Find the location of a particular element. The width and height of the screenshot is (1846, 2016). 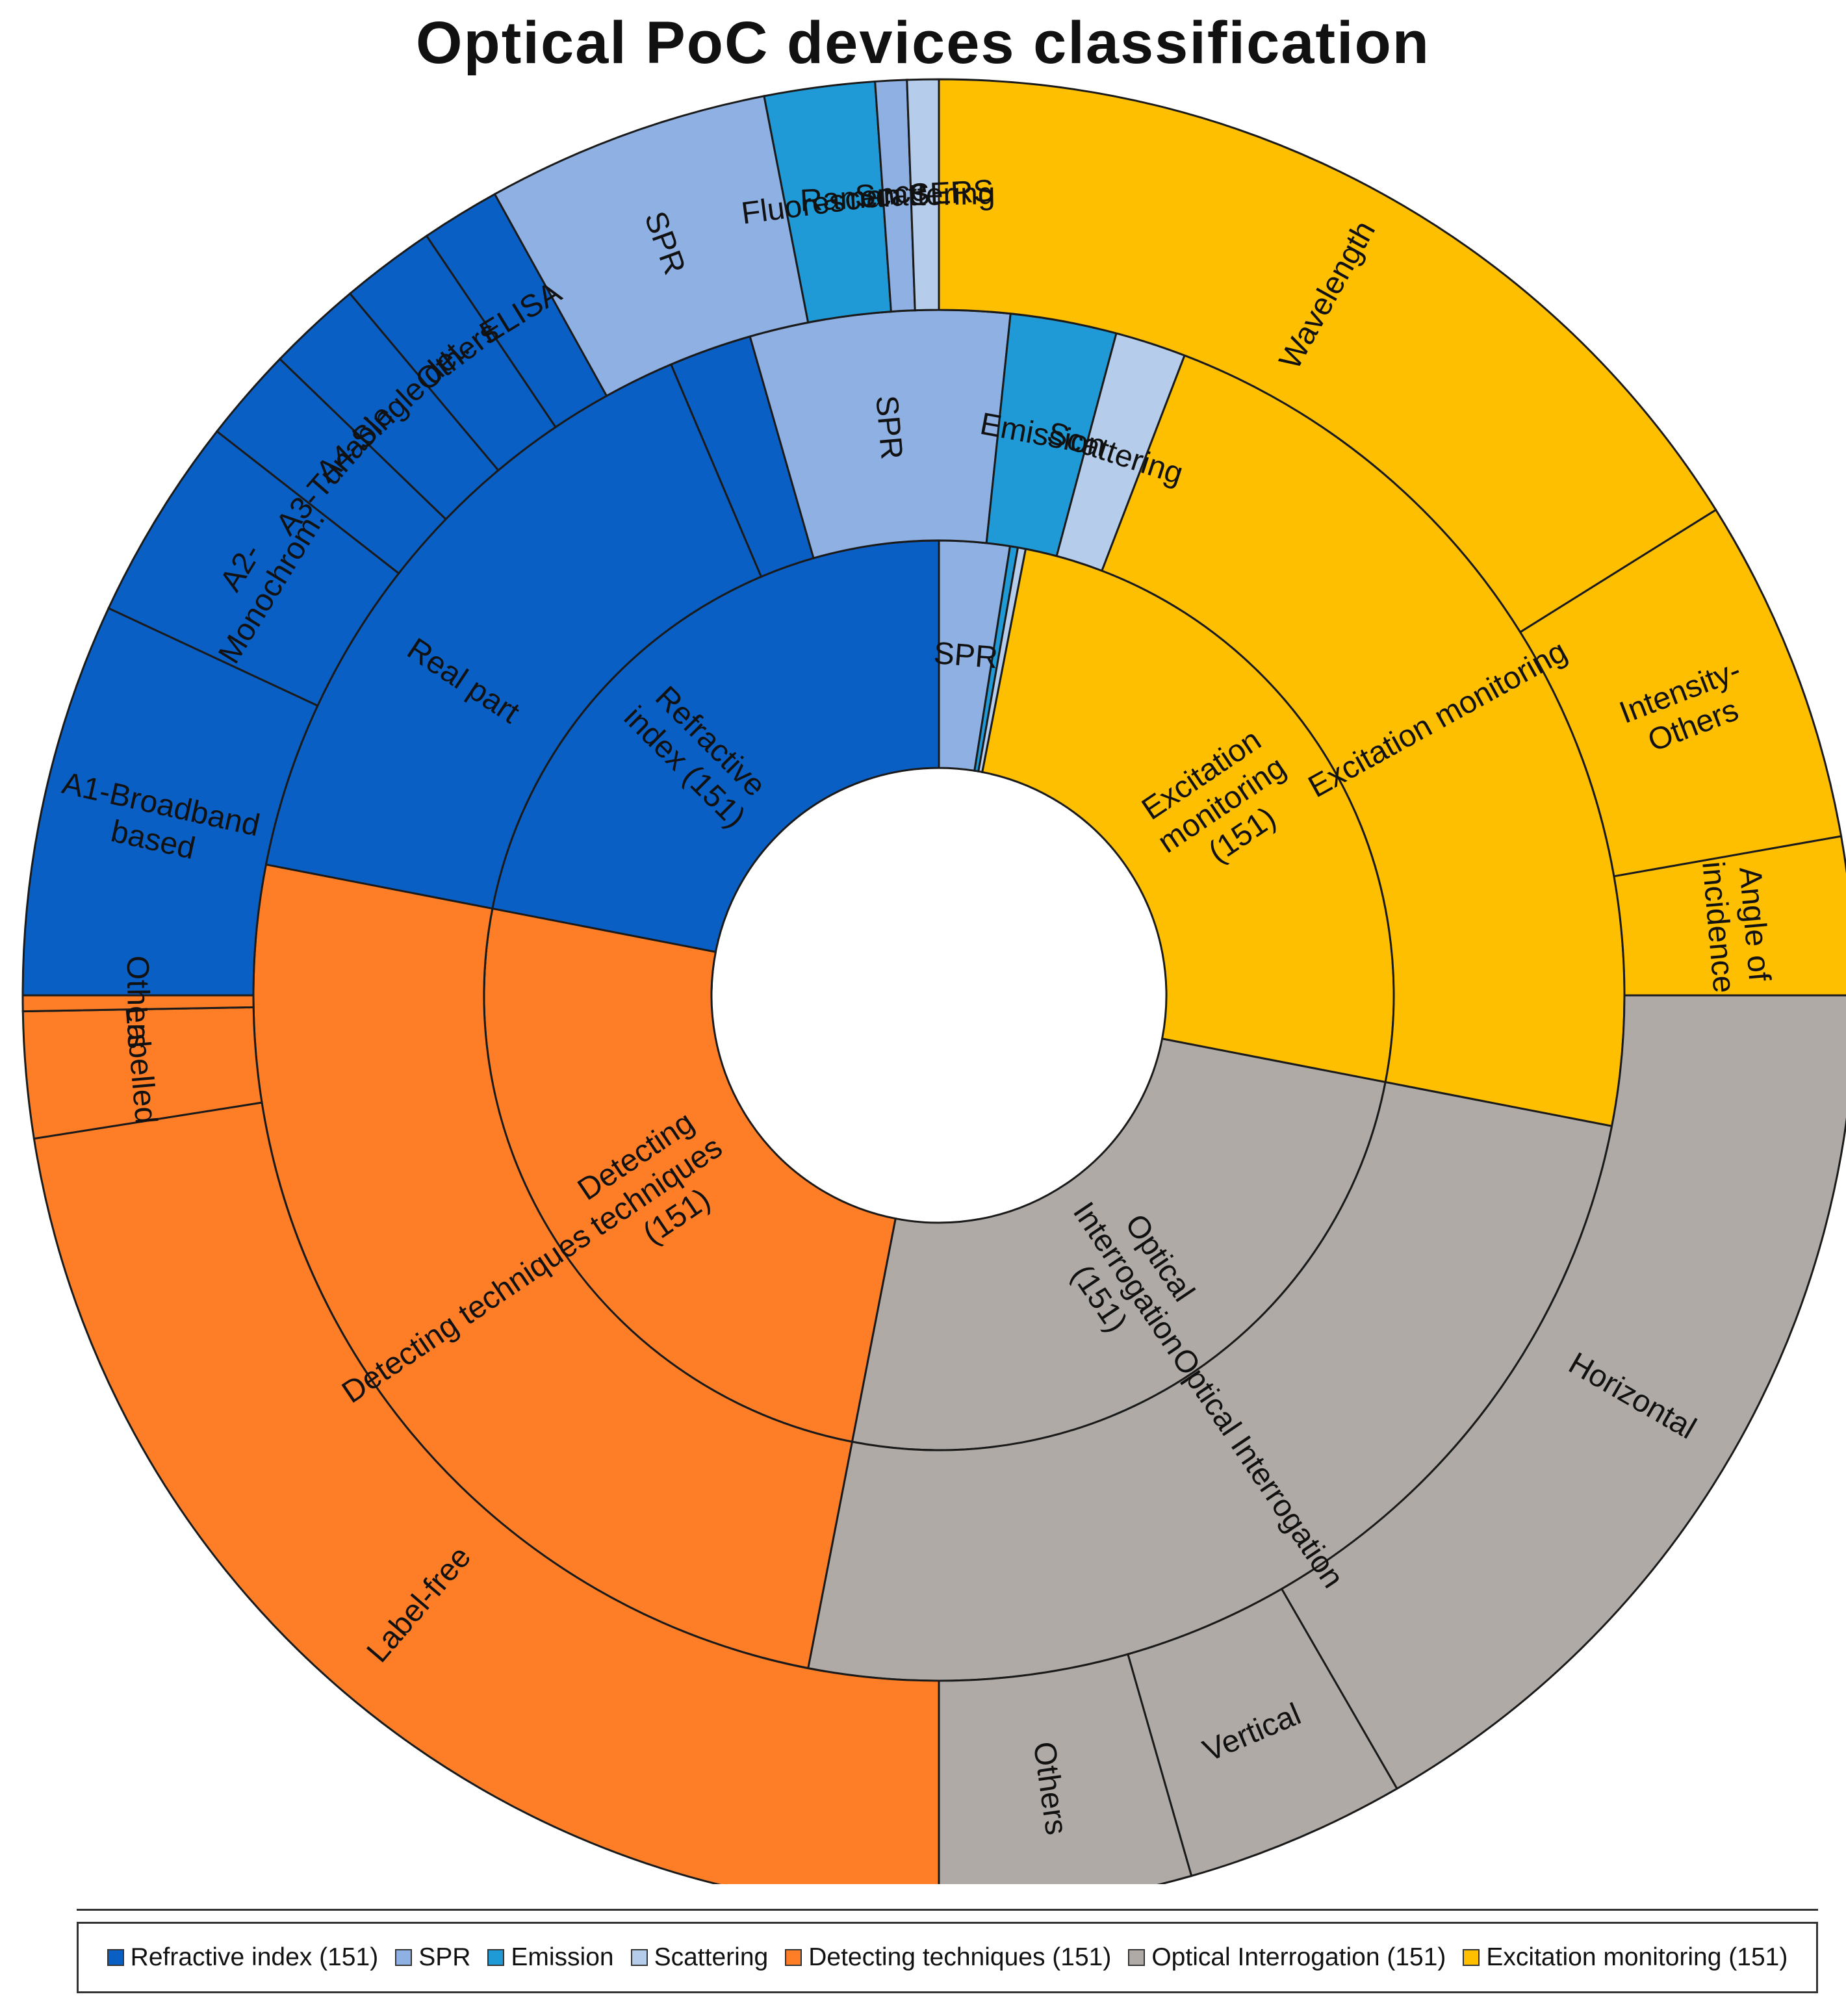

legend-item: SPR is located at coordinates (433, 1957).